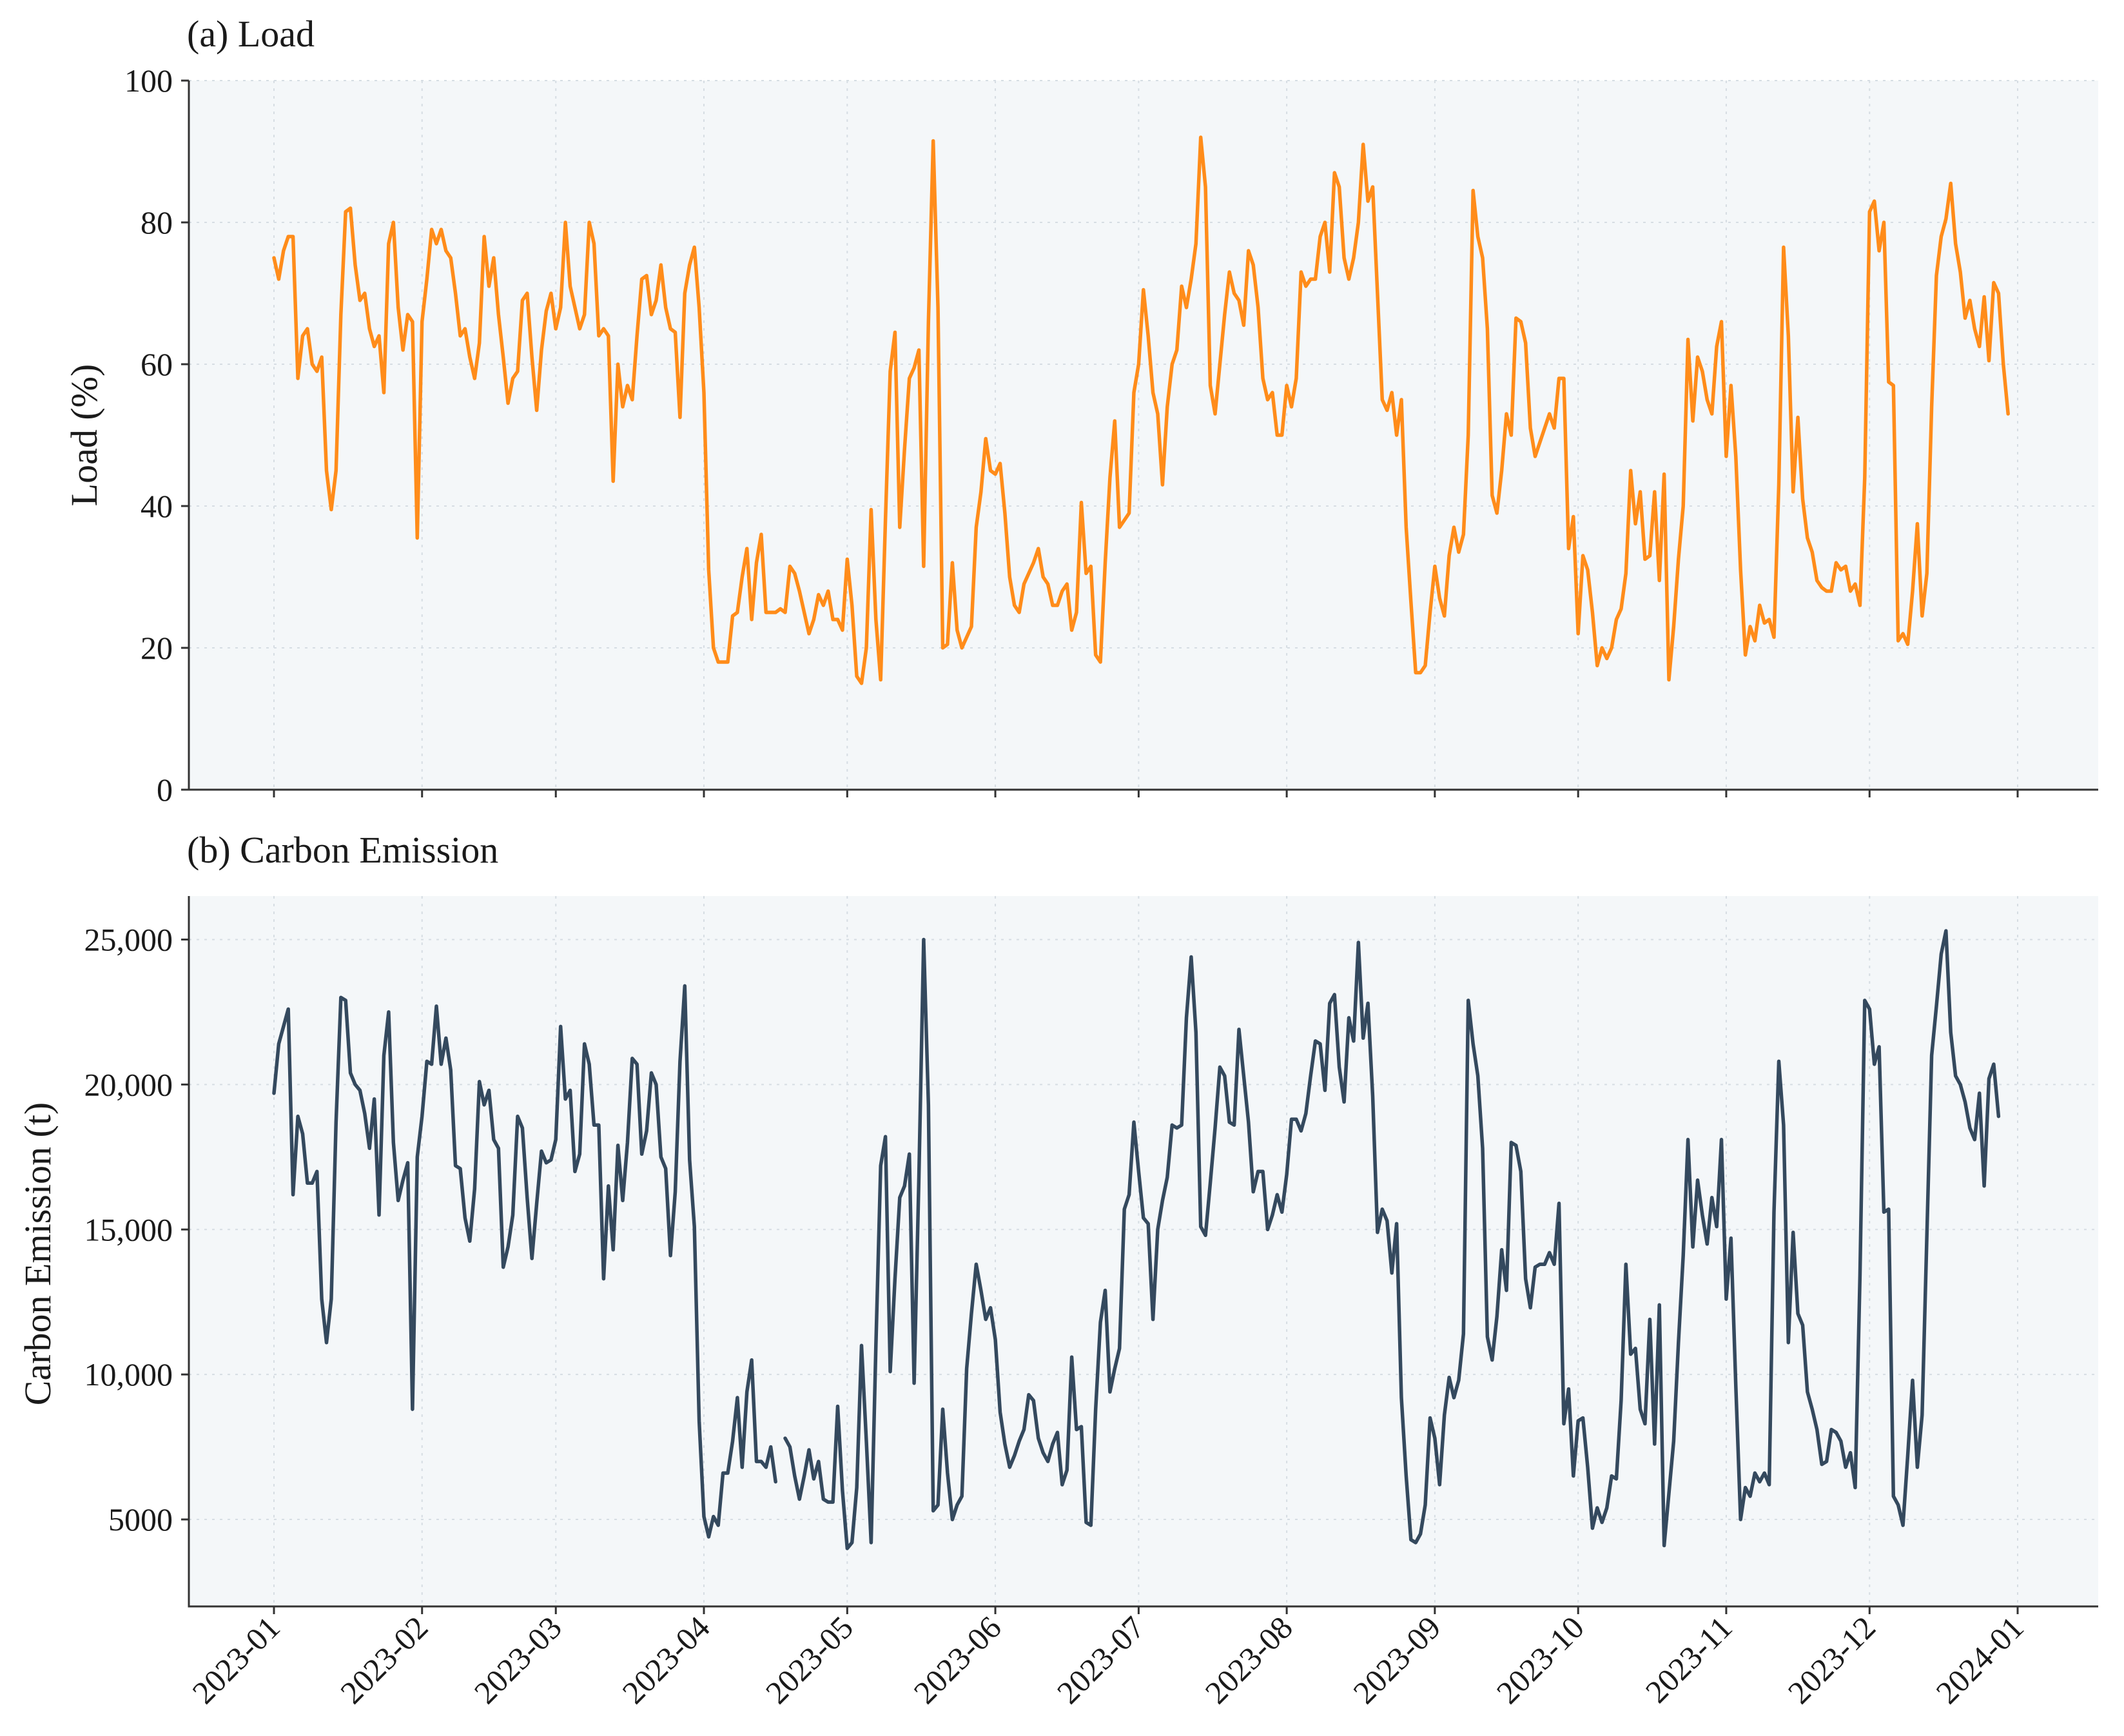  Describe the element at coordinates (38, 1253) in the screenshot. I see `carbon-emission-y-axis-label: Carbon Emission (t)` at that location.